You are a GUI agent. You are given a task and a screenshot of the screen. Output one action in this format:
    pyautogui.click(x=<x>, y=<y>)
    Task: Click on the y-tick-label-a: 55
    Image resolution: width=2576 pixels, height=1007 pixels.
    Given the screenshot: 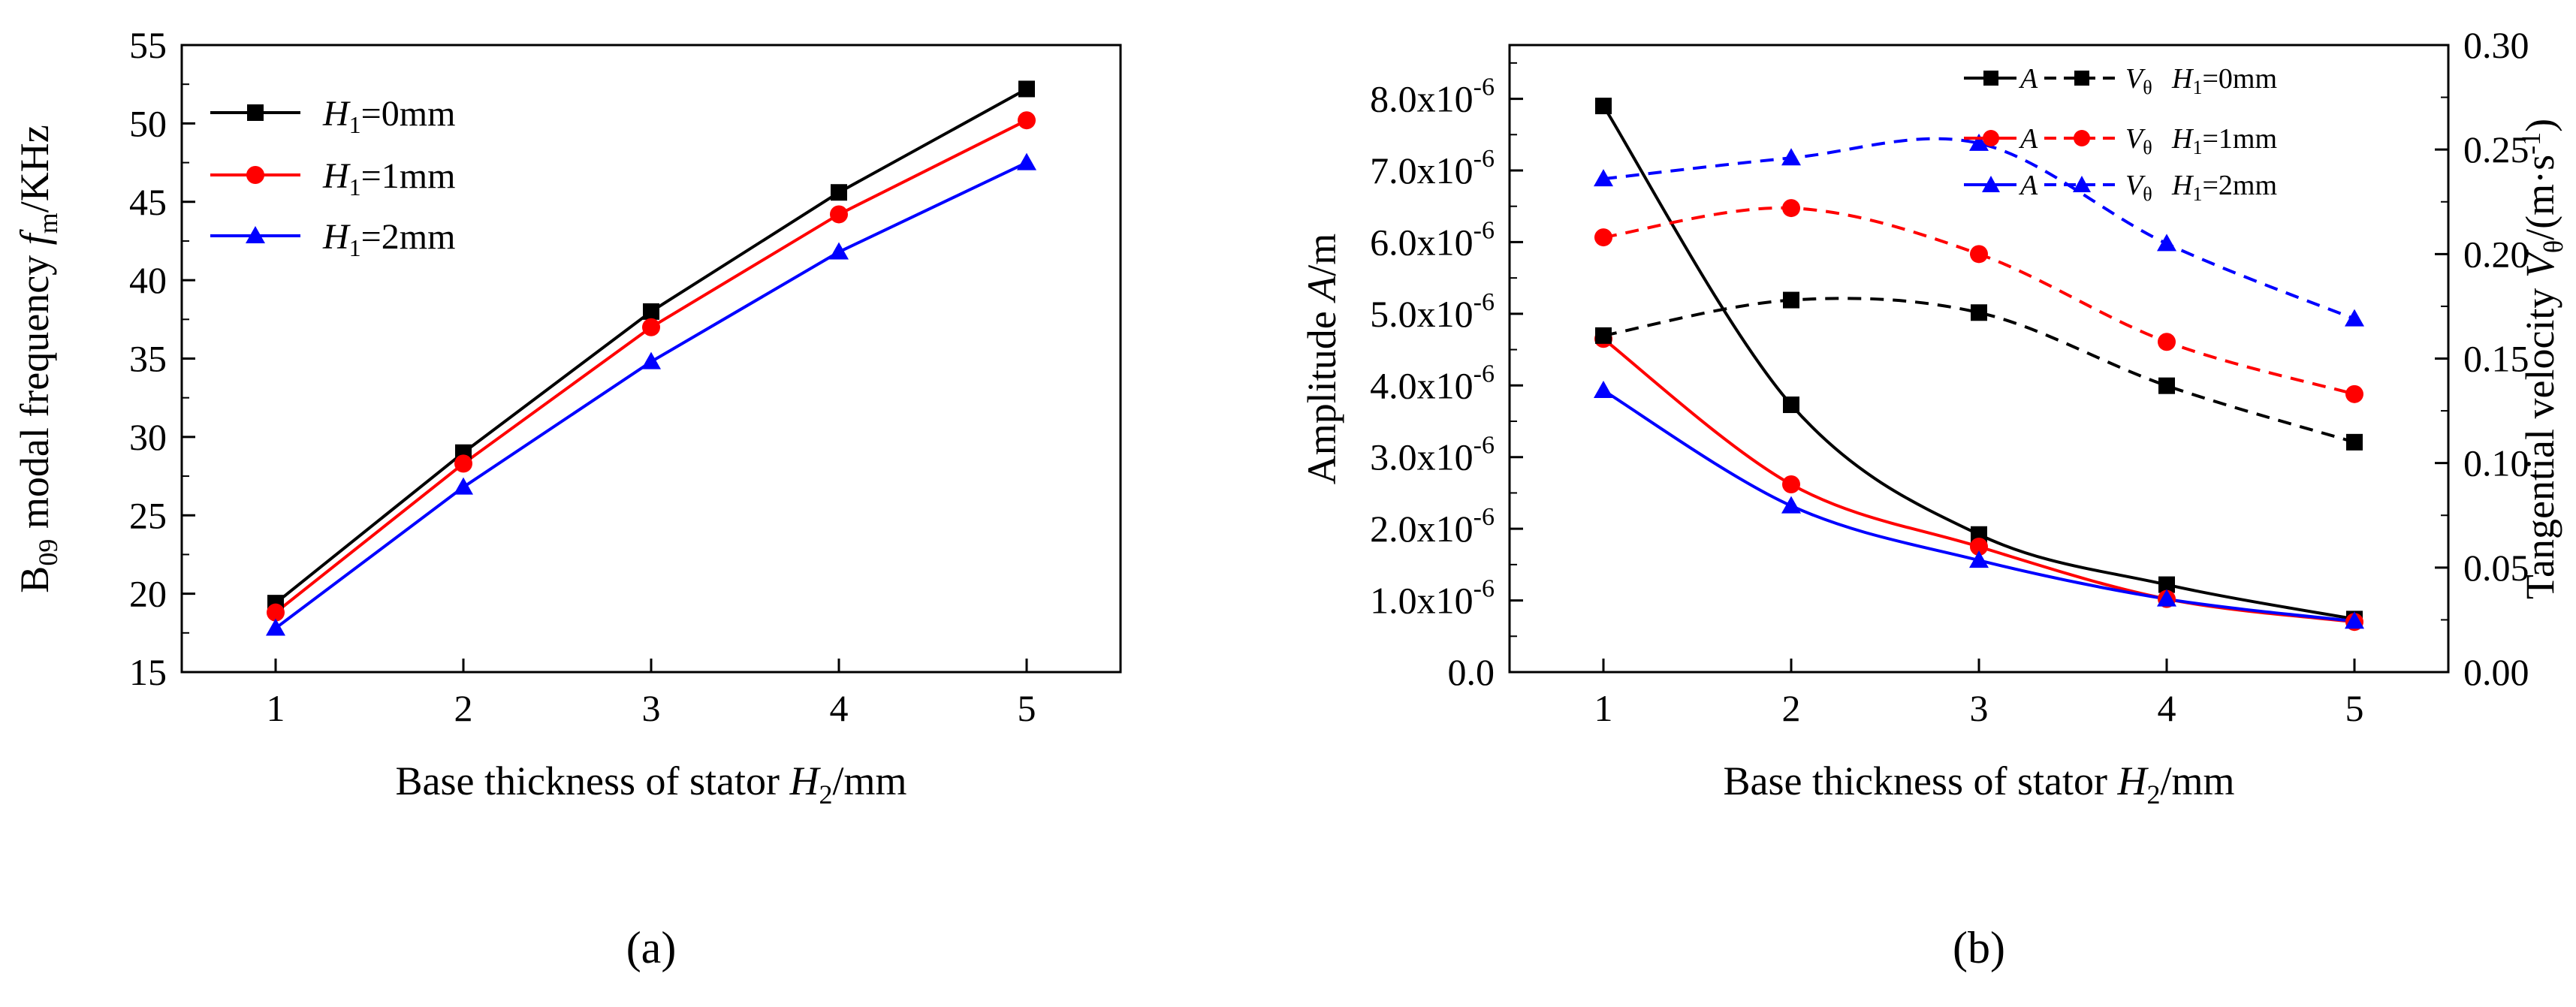 What is the action you would take?
    pyautogui.click(x=148, y=45)
    